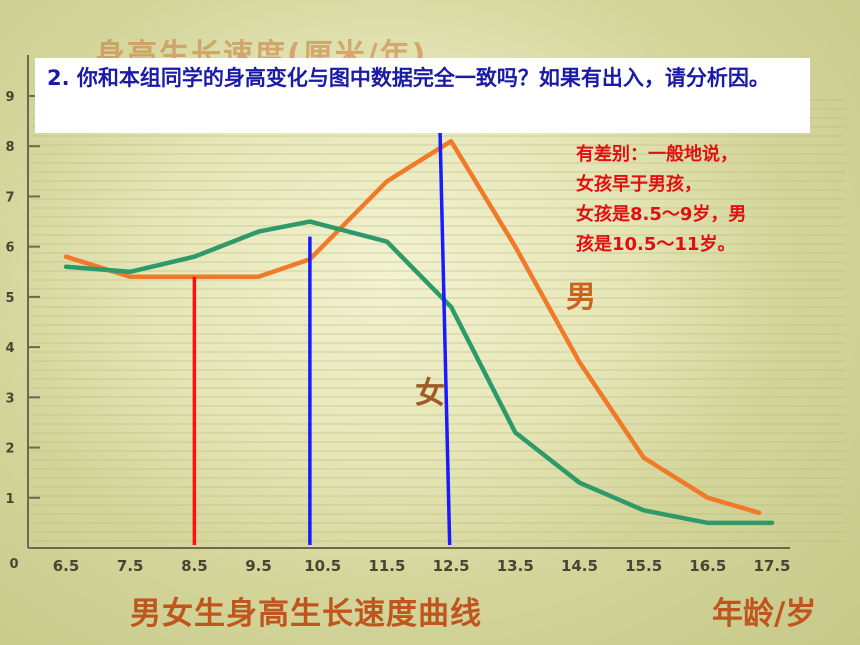 This screenshot has height=645, width=860. I want to click on y-tick-label: 8, so click(9, 147).